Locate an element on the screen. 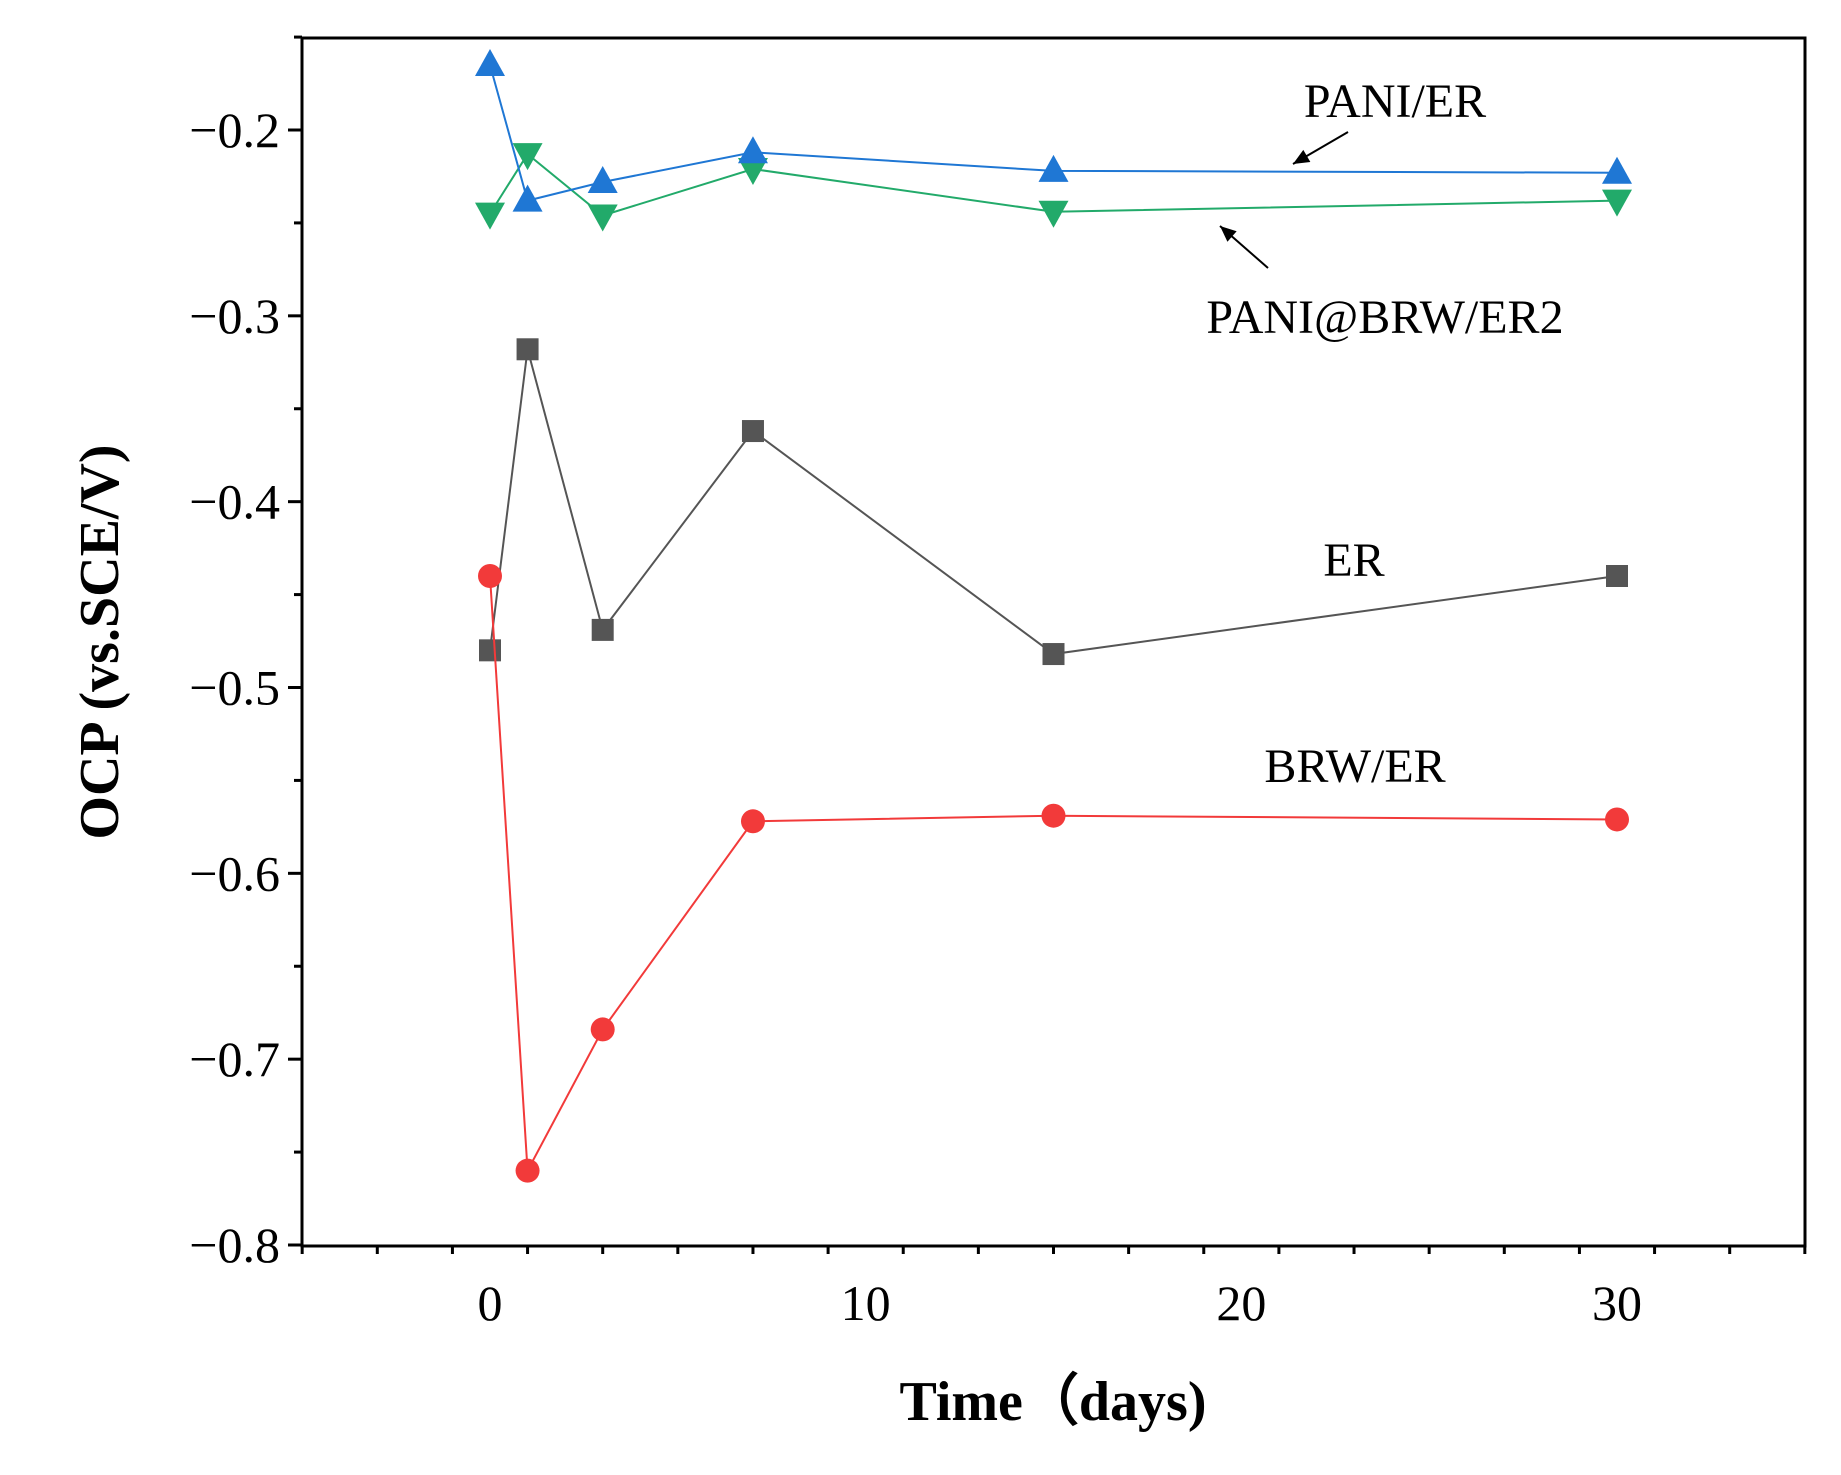  series-pani-brw-er2 is located at coordinates (1053, 187).